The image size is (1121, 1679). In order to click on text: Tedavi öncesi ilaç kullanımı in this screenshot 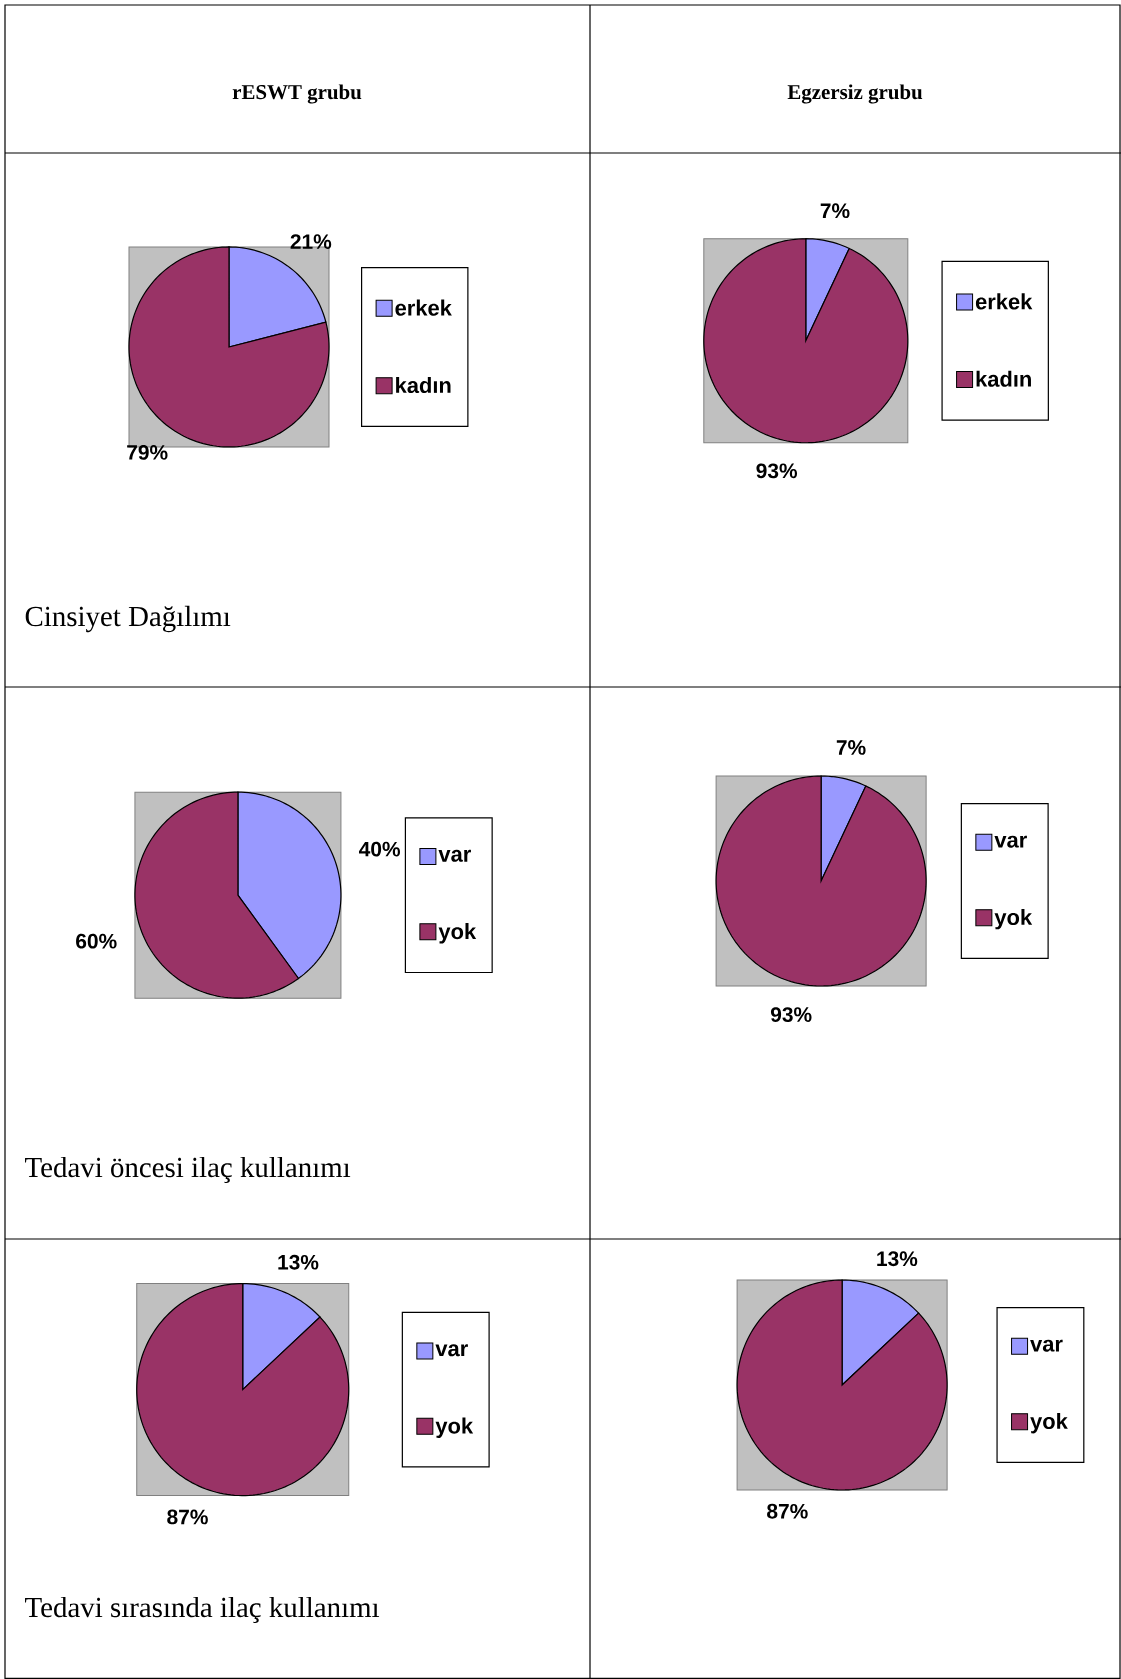, I will do `click(188, 1170)`.